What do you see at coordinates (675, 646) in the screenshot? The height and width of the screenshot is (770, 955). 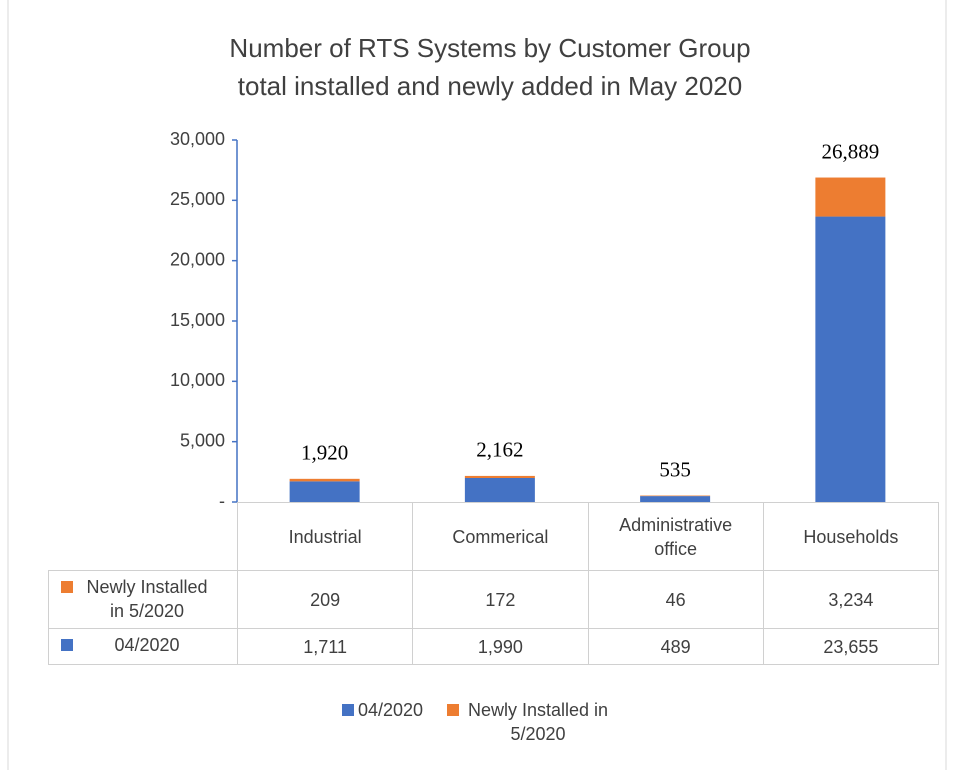 I see `table-value: 489` at bounding box center [675, 646].